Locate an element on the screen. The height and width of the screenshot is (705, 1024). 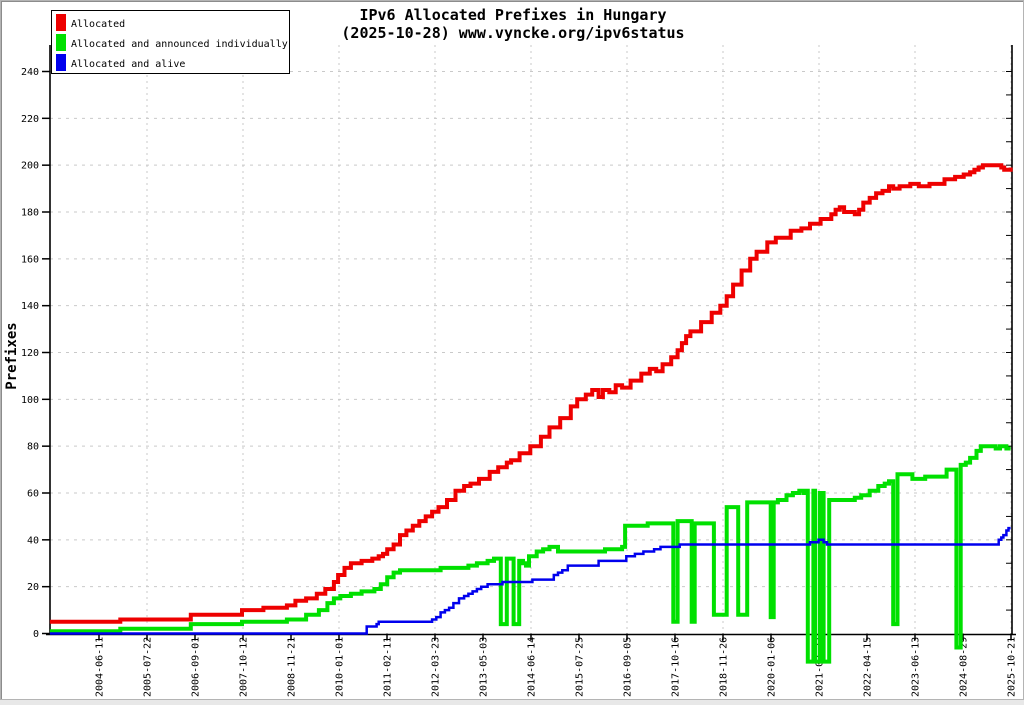
legend-item-alive: Allocated and alive is located at coordinates (120, 62).